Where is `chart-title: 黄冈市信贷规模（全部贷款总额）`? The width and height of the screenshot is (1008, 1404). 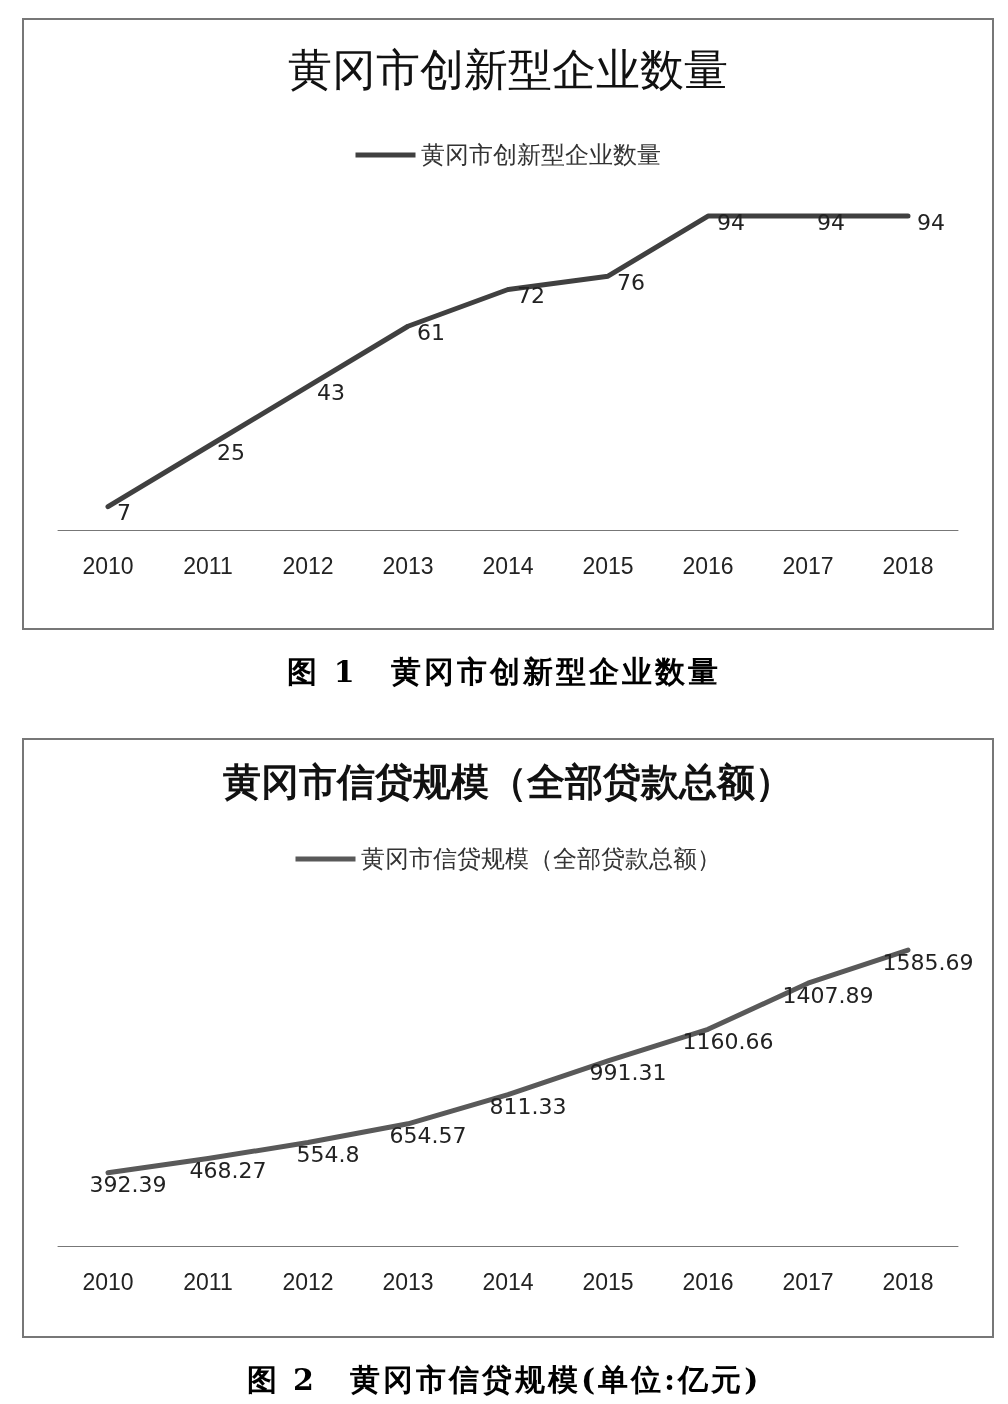 chart-title: 黄冈市信贷规模（全部贷款总额） is located at coordinates (508, 782).